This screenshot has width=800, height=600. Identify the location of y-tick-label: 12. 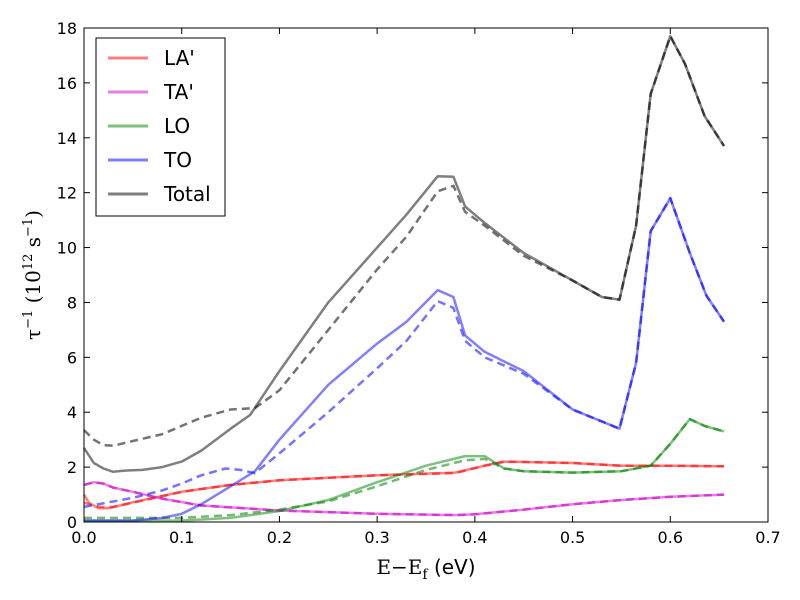
(67, 193).